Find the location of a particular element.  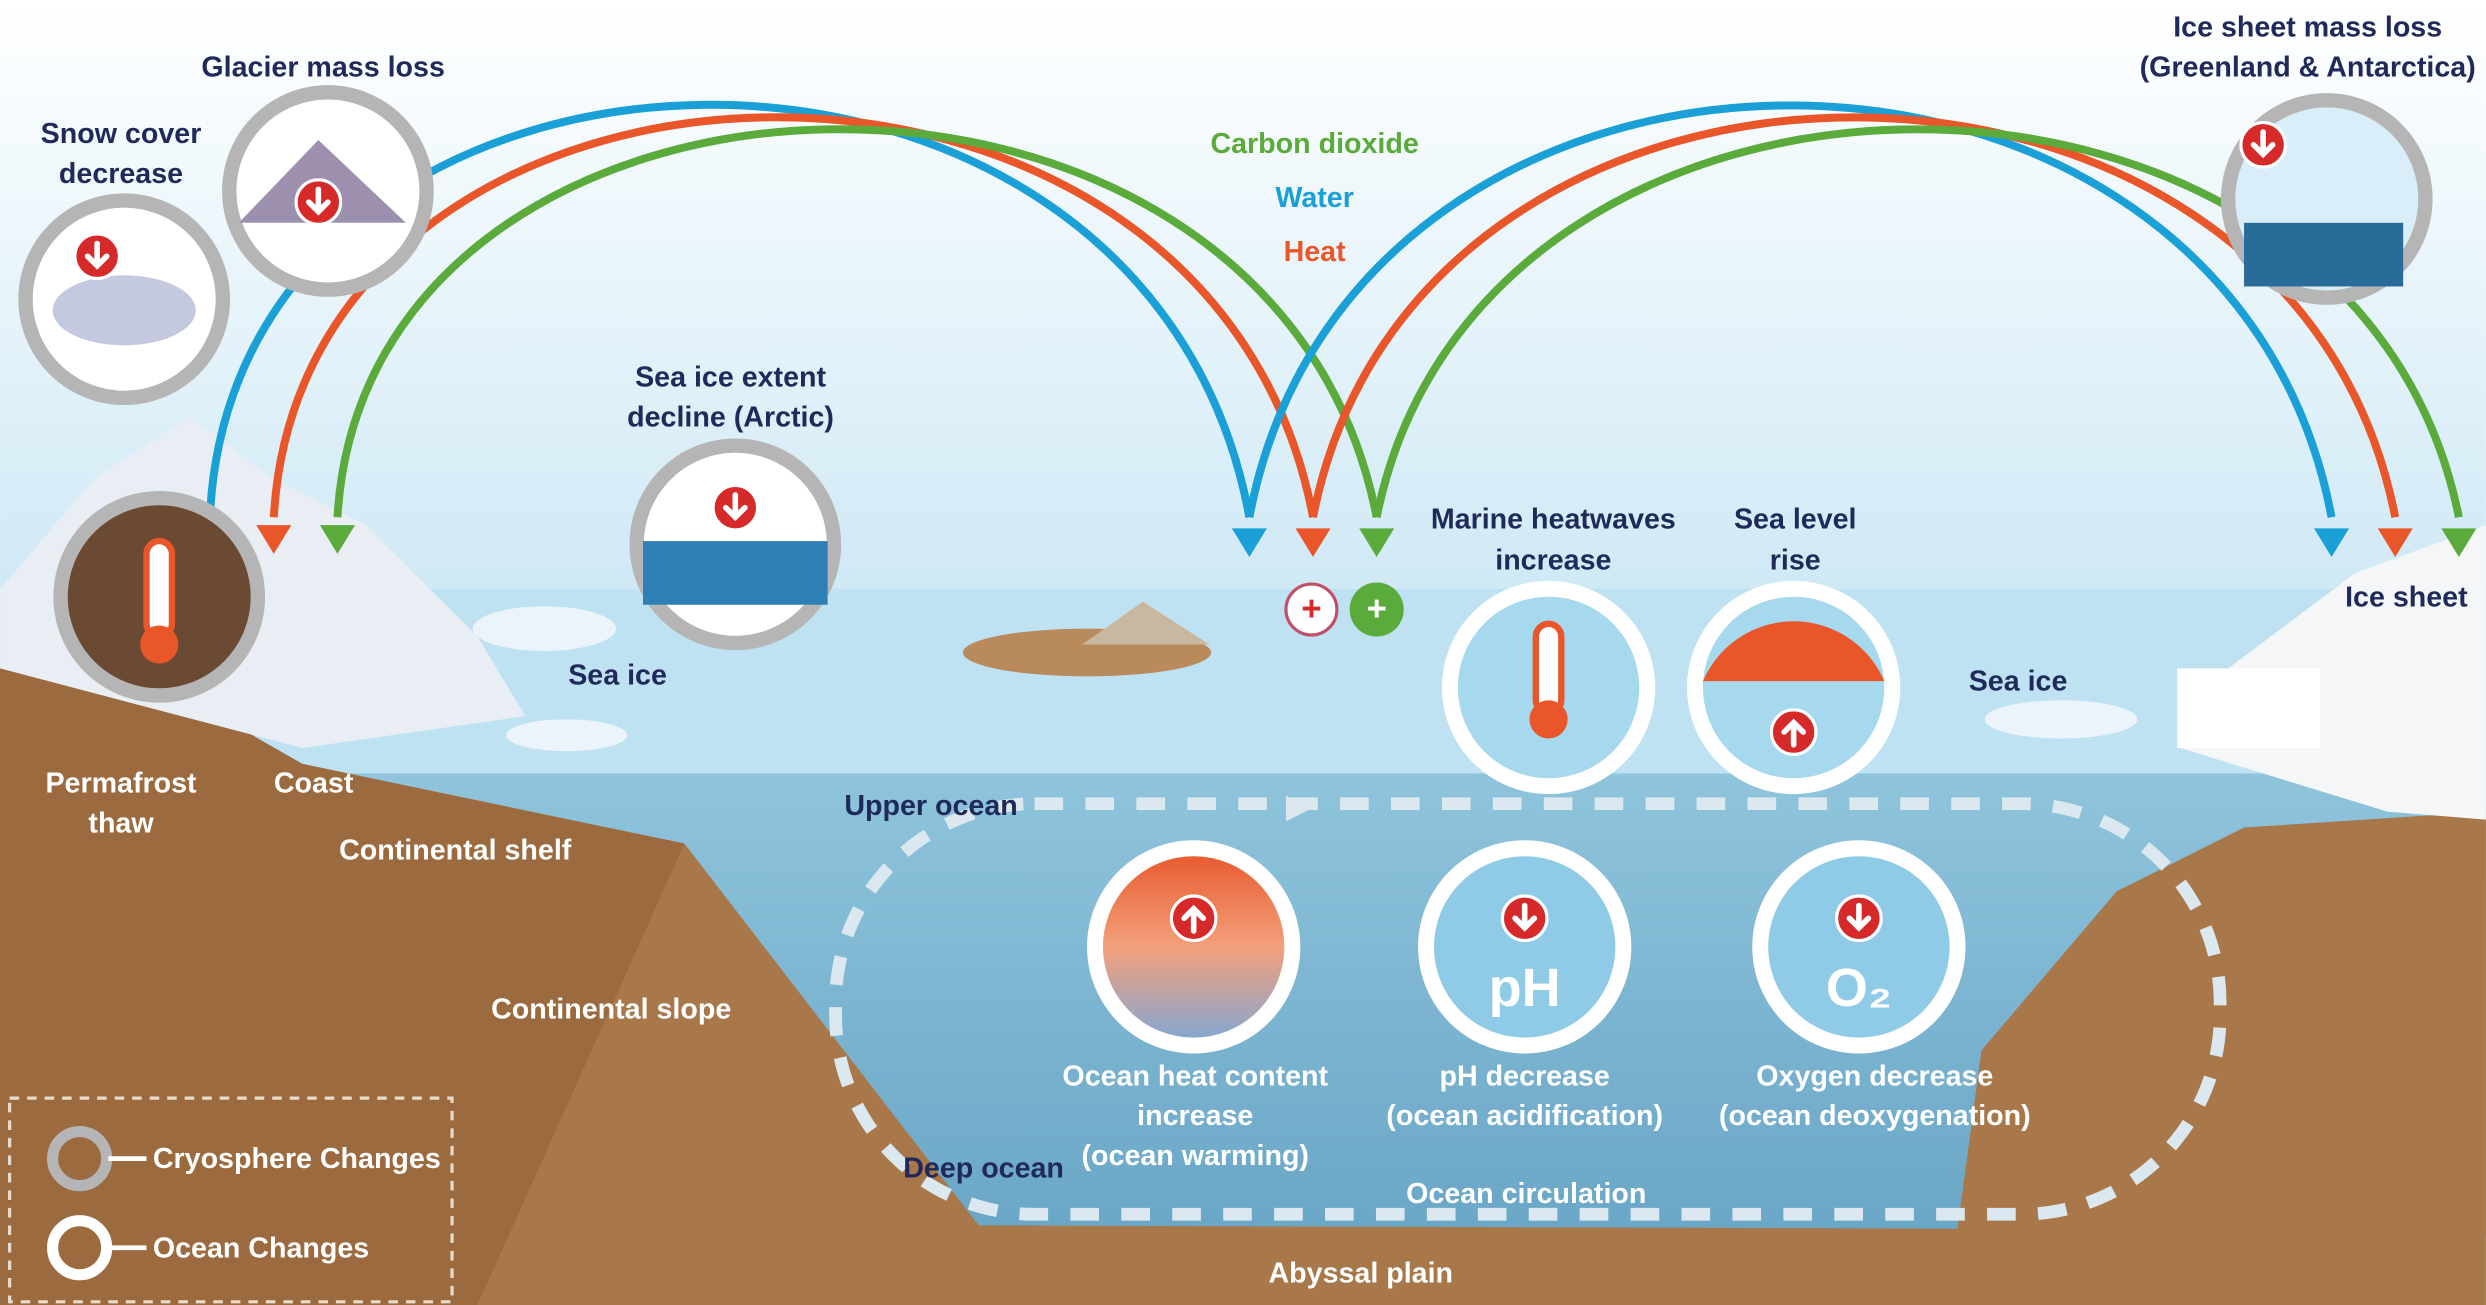

label: (ocean deoxygenation) is located at coordinates (1875, 1116).